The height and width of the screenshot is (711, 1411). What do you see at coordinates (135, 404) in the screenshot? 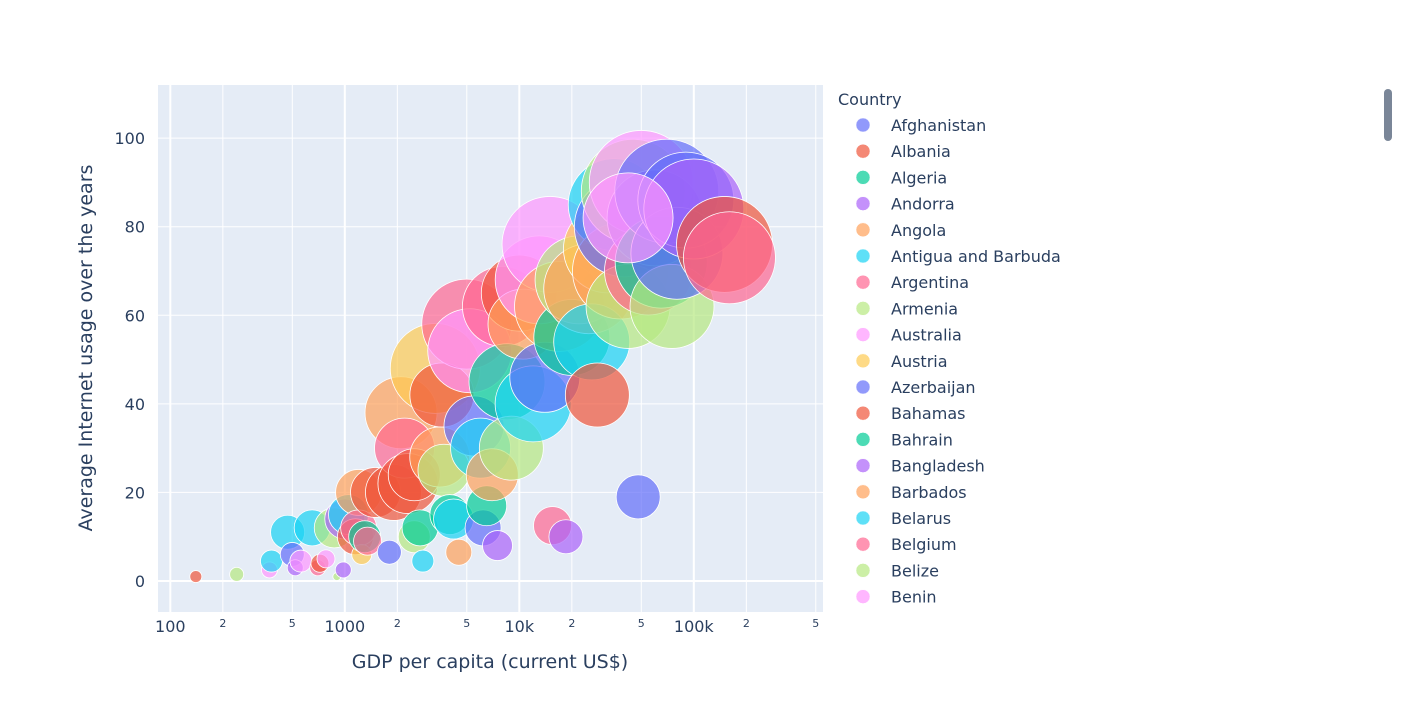
I see `y-tick-label: 40` at bounding box center [135, 404].